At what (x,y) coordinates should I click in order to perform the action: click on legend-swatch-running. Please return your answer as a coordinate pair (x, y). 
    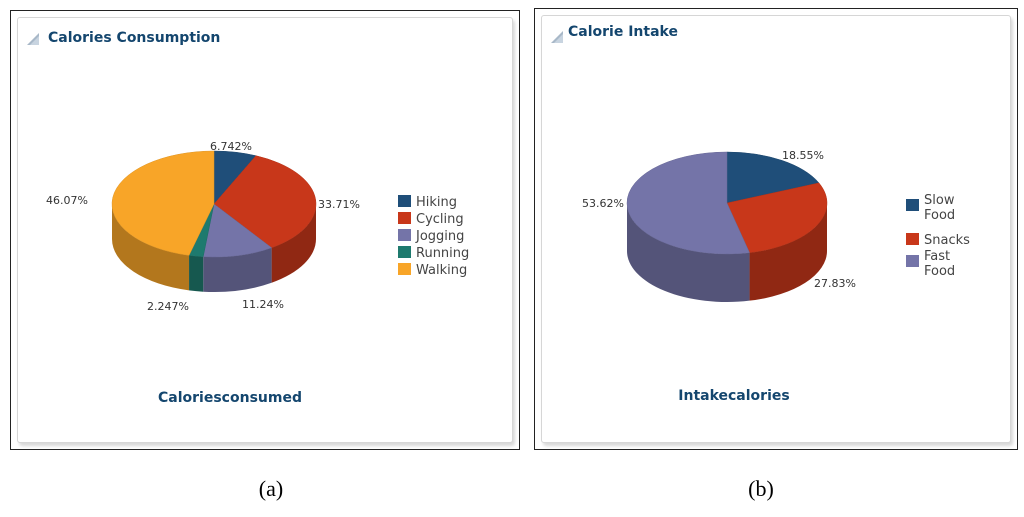
    Looking at the image, I should click on (404, 252).